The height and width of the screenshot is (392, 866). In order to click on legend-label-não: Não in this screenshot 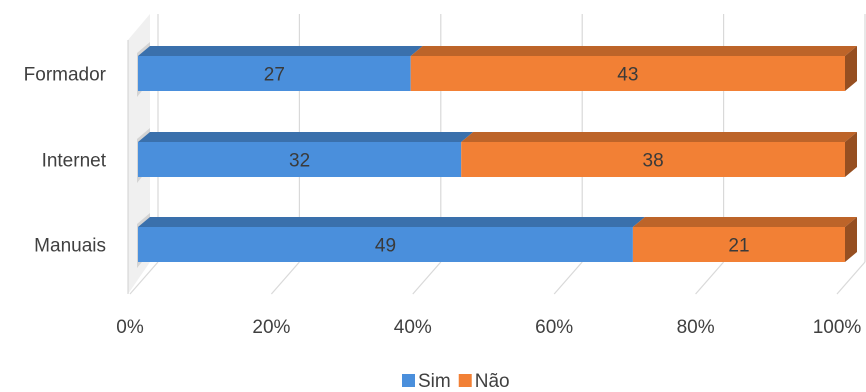, I will do `click(492, 381)`.